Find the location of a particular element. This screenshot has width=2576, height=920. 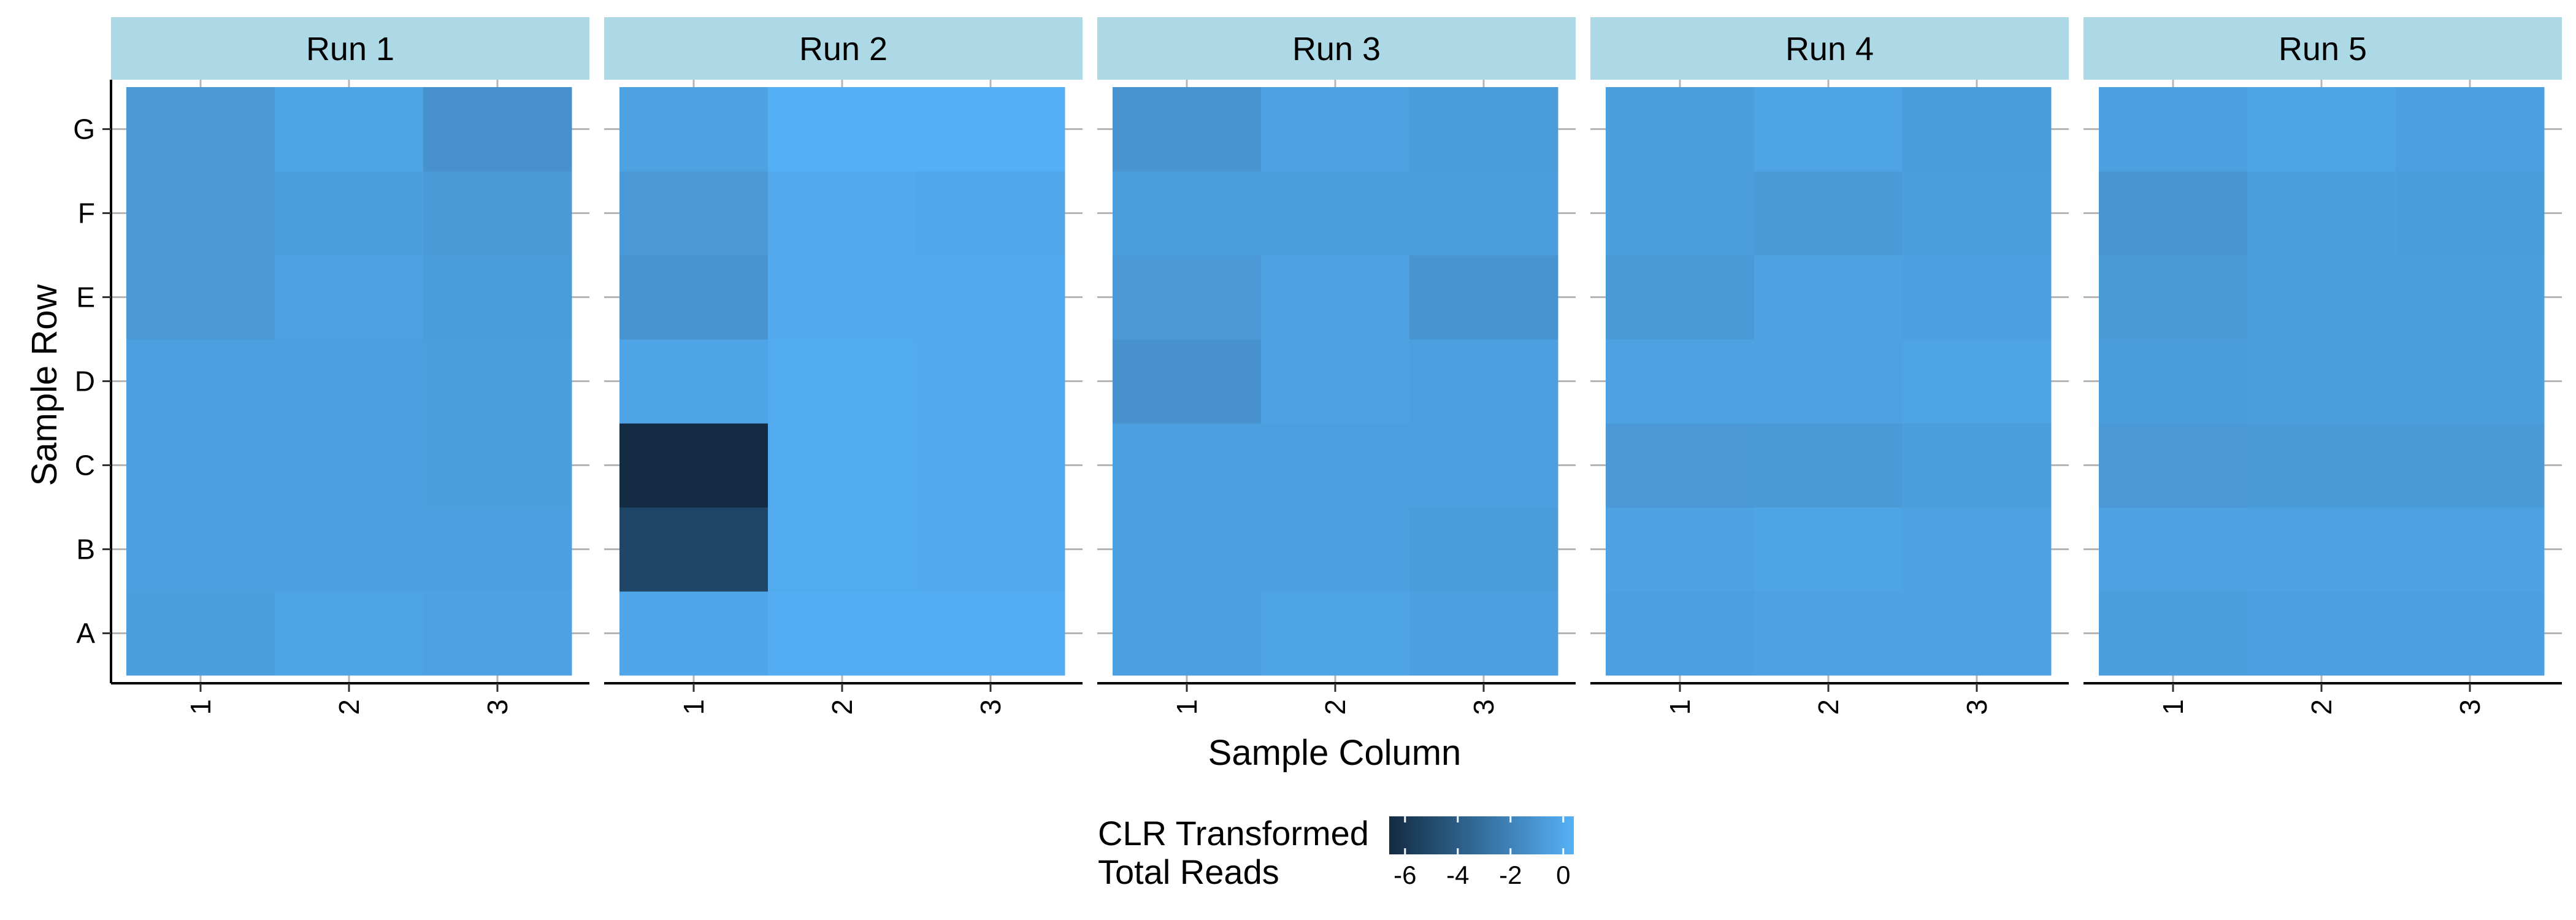

strip-label: Run 1 is located at coordinates (350, 49).